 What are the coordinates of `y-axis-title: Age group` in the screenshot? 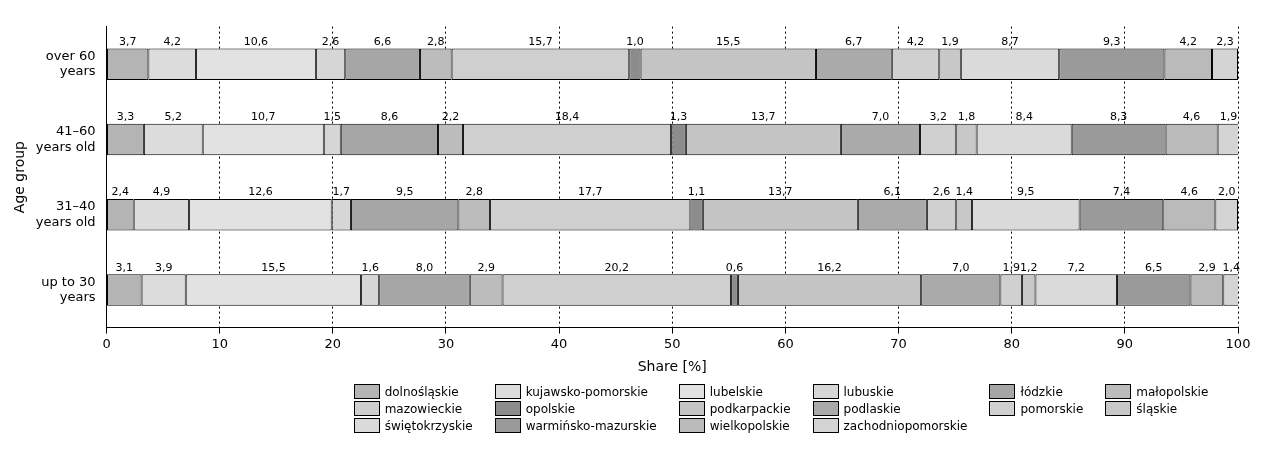 It's located at (19, 177).